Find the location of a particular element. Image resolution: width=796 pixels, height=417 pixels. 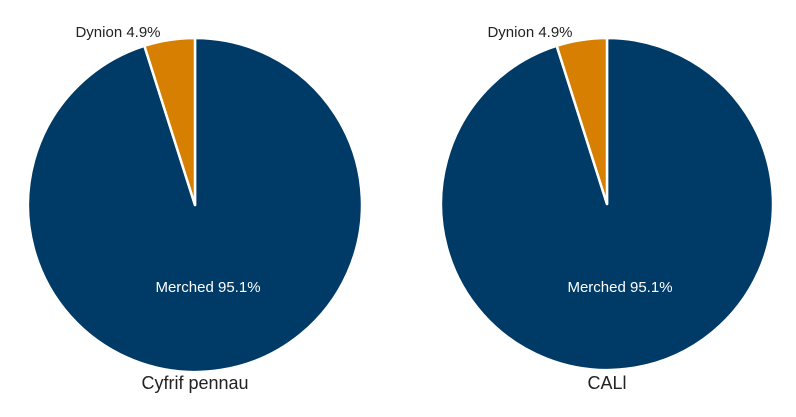

pie-title: Cyfrif pennau is located at coordinates (194, 383).